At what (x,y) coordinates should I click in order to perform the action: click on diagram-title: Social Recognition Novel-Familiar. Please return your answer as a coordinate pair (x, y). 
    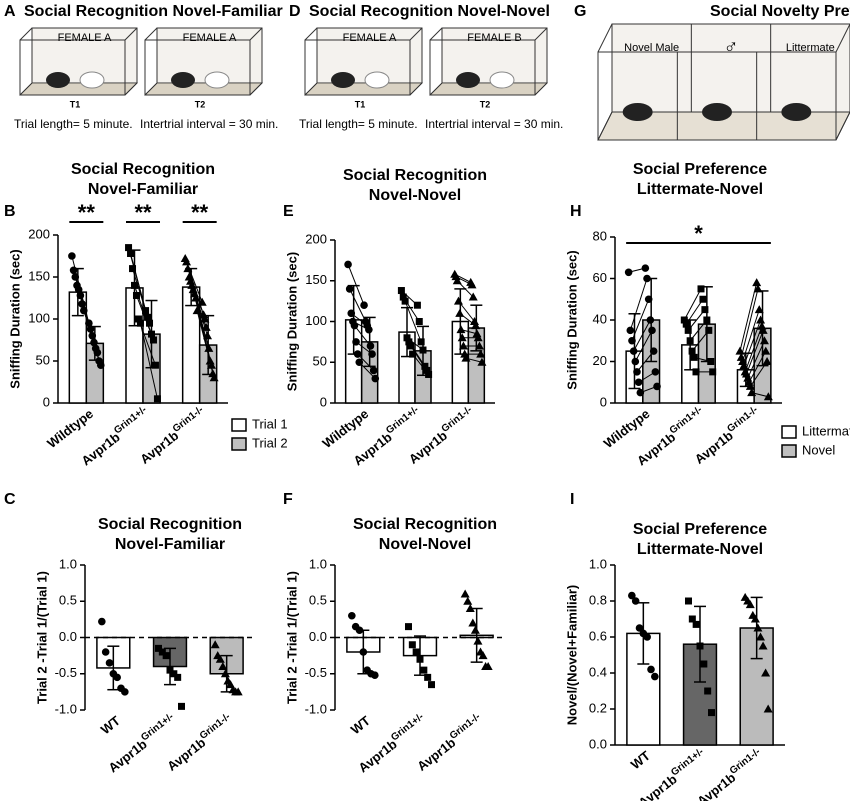
    Looking at the image, I should click on (153, 11).